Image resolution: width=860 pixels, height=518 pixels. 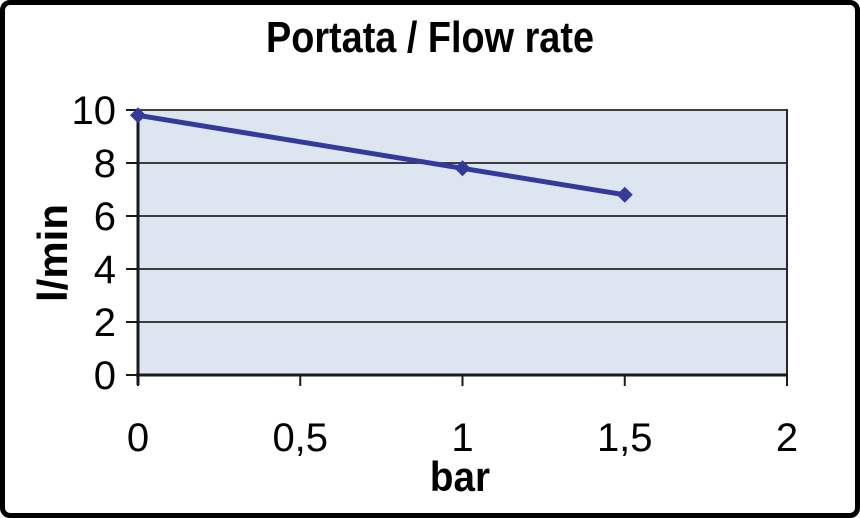 What do you see at coordinates (105, 323) in the screenshot?
I see `y-tick-label: 2` at bounding box center [105, 323].